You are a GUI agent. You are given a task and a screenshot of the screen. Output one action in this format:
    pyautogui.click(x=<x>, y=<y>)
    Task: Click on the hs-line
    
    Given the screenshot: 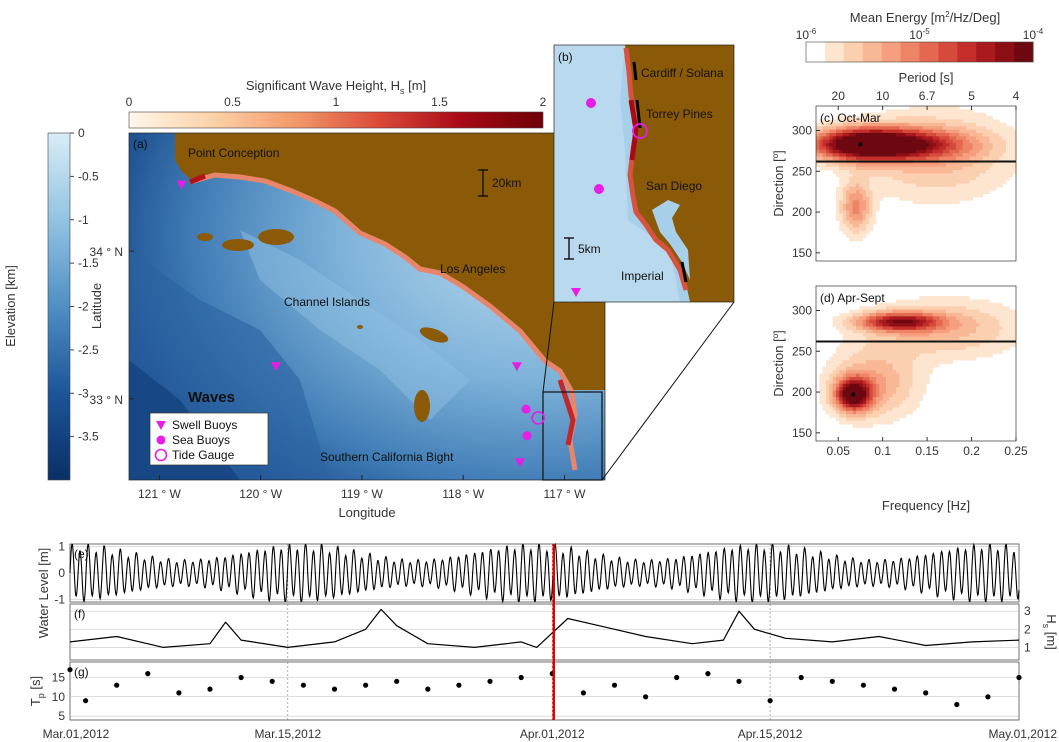 What is the action you would take?
    pyautogui.click(x=544, y=628)
    